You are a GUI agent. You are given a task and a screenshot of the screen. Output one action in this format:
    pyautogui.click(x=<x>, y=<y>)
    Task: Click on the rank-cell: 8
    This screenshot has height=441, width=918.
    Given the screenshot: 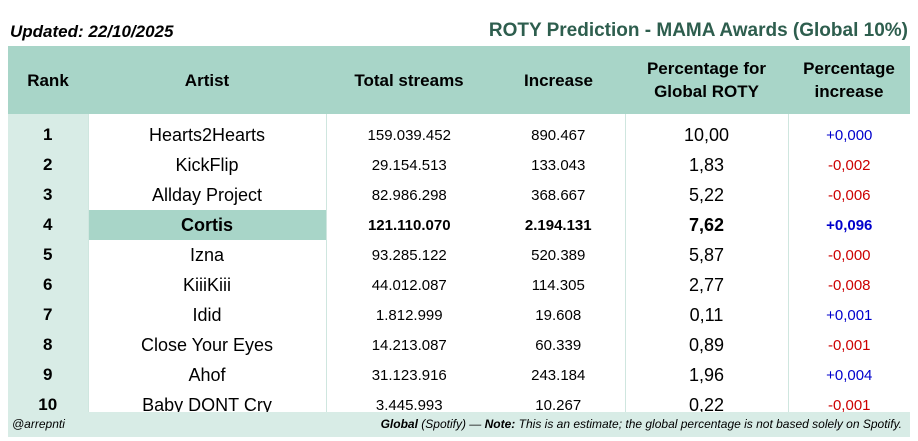 What is the action you would take?
    pyautogui.click(x=48, y=345)
    